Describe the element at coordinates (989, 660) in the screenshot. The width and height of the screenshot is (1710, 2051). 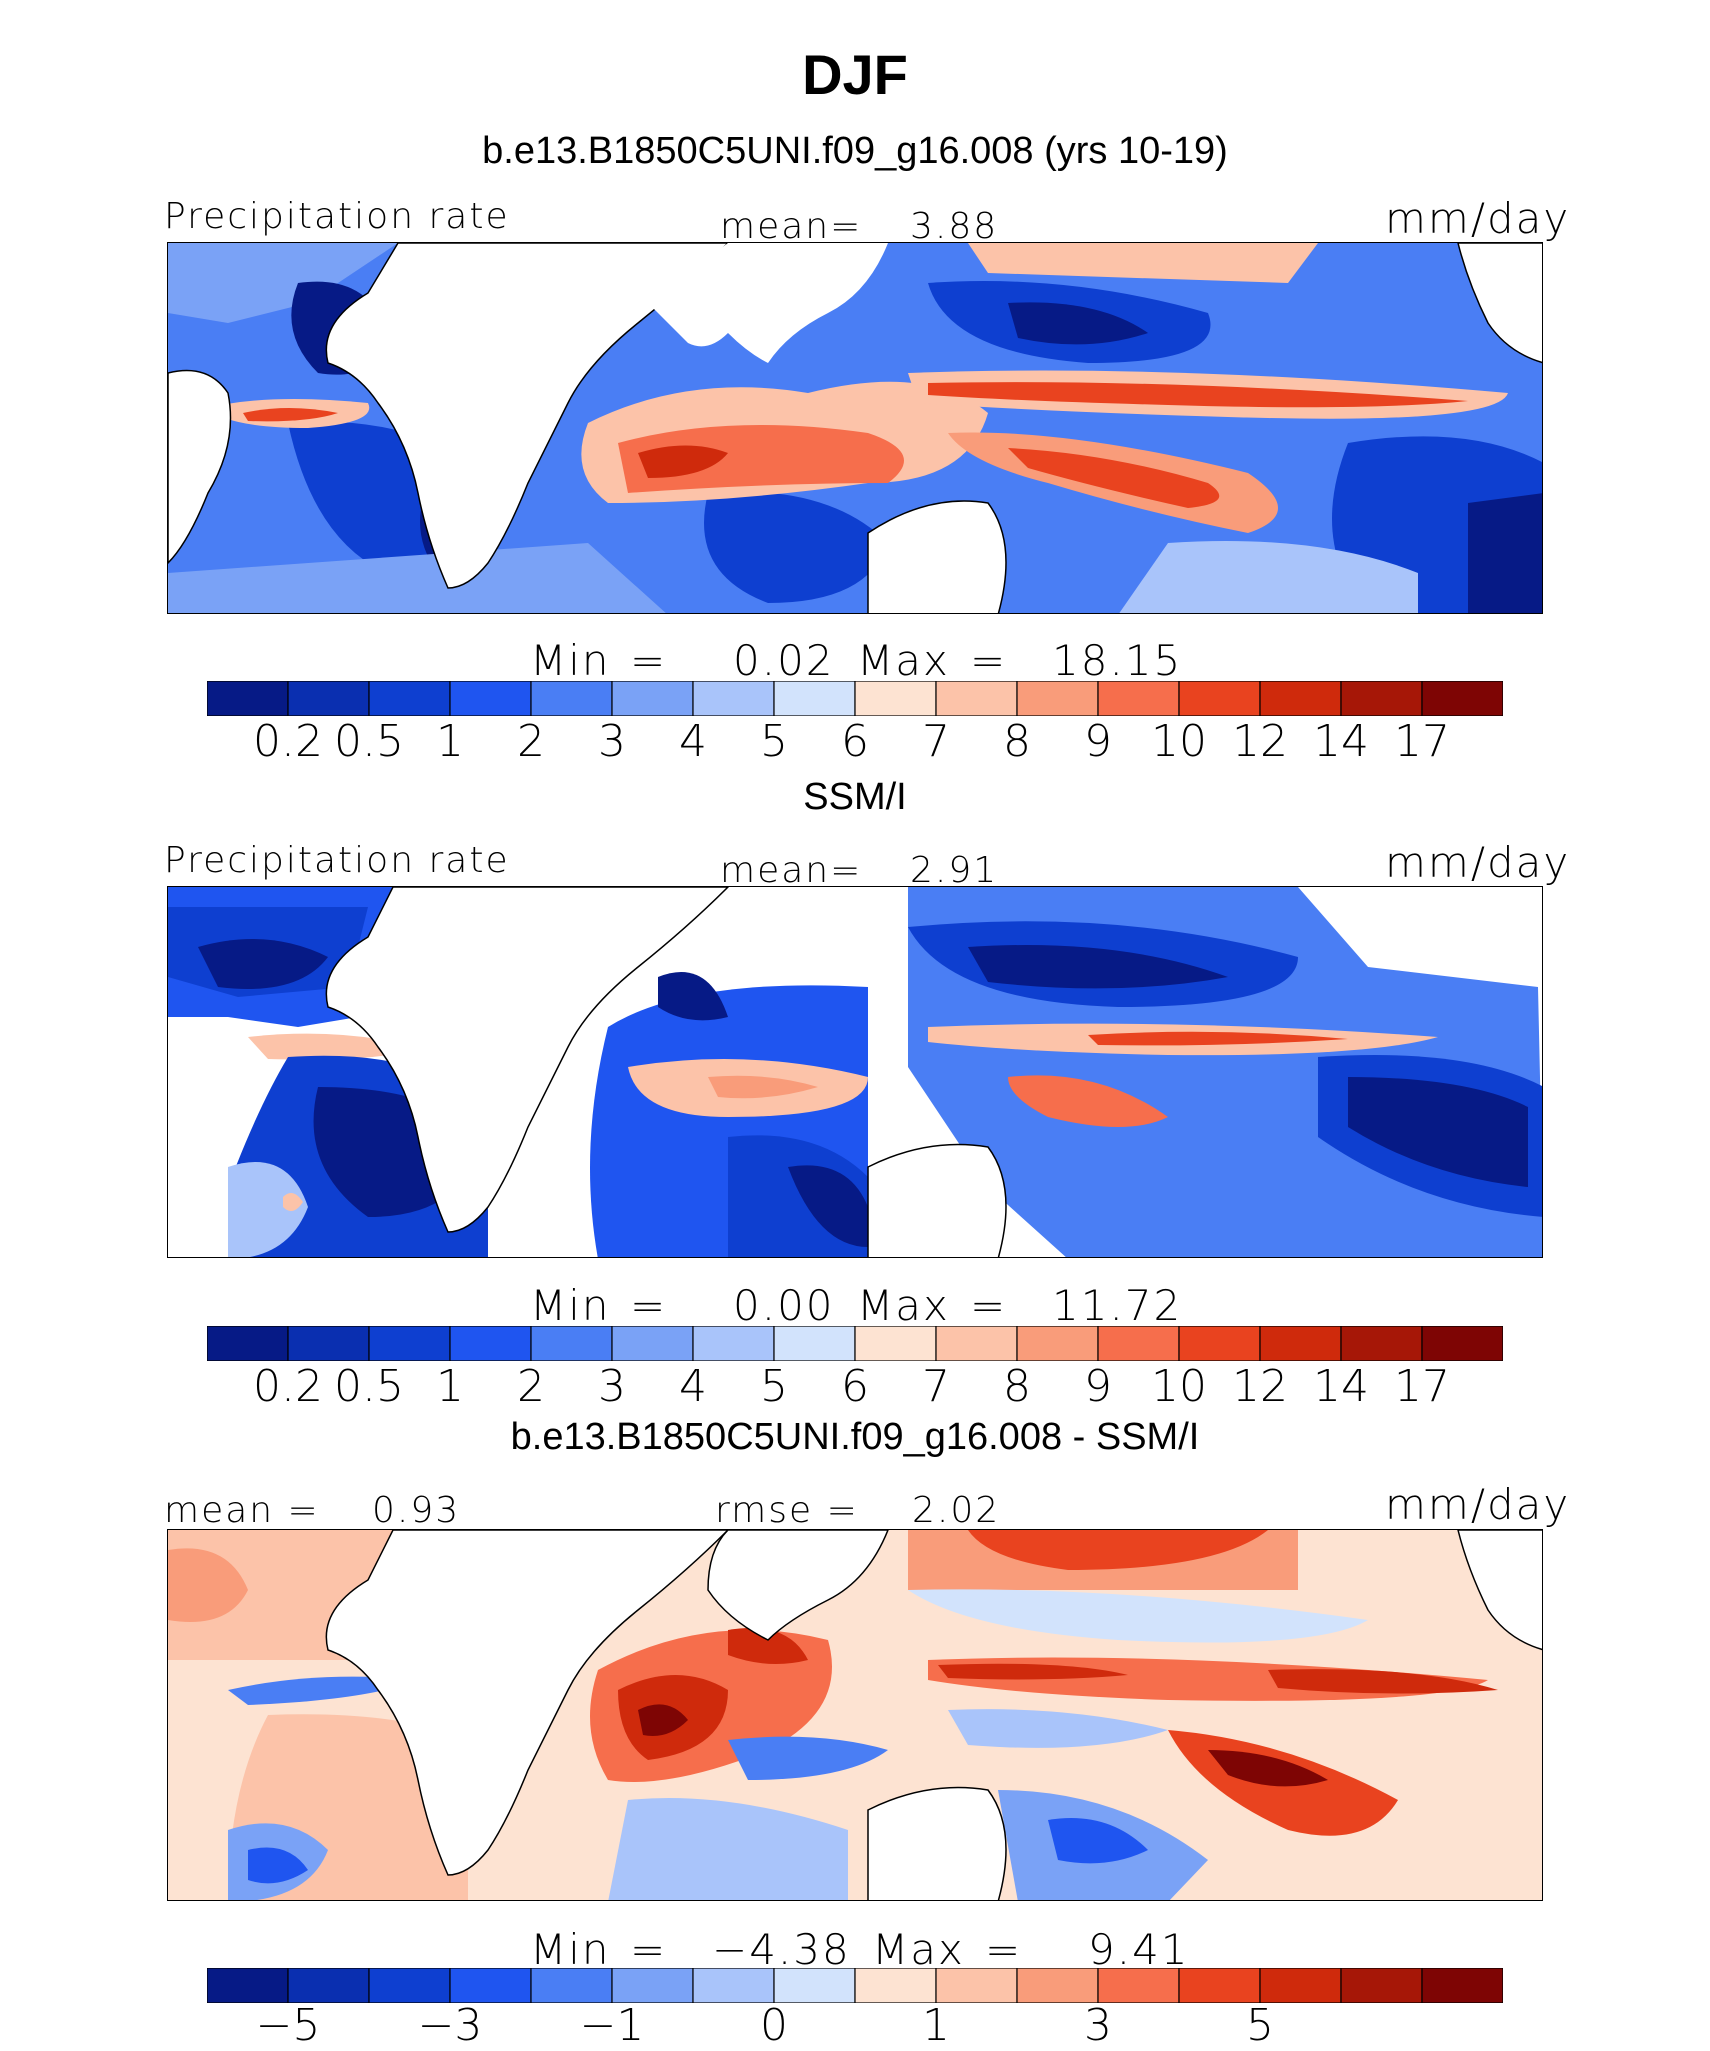
I see `panel1-max-eq: =` at that location.